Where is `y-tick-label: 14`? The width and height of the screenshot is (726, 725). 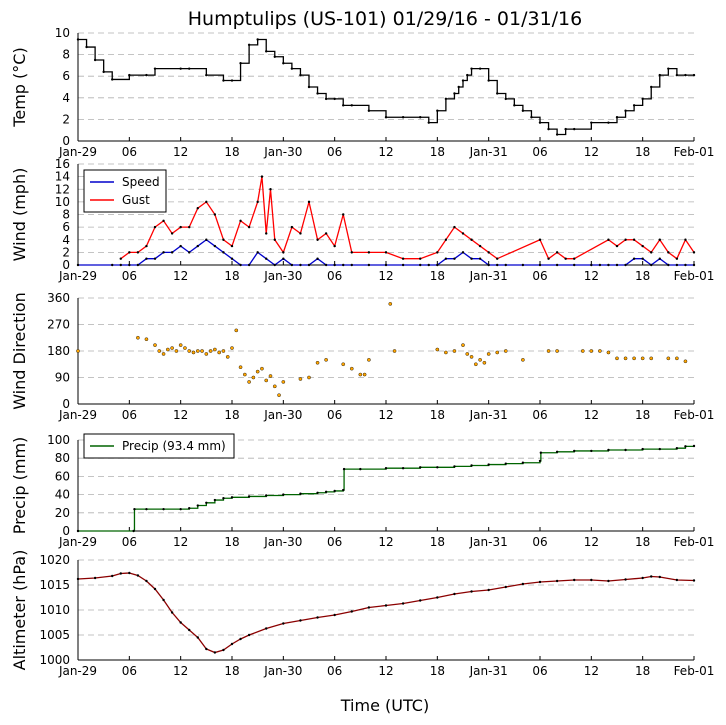 y-tick-label: 14 is located at coordinates (62, 177).